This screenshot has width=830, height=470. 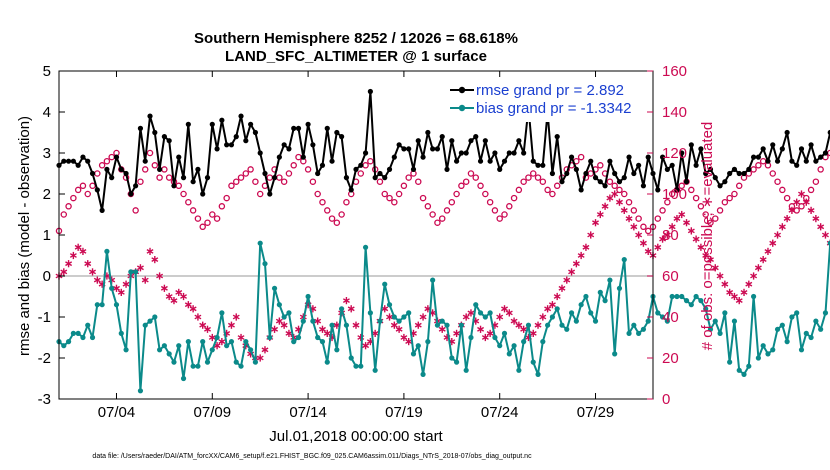 What do you see at coordinates (117, 412) in the screenshot?
I see `x-tick-label: 07/04` at bounding box center [117, 412].